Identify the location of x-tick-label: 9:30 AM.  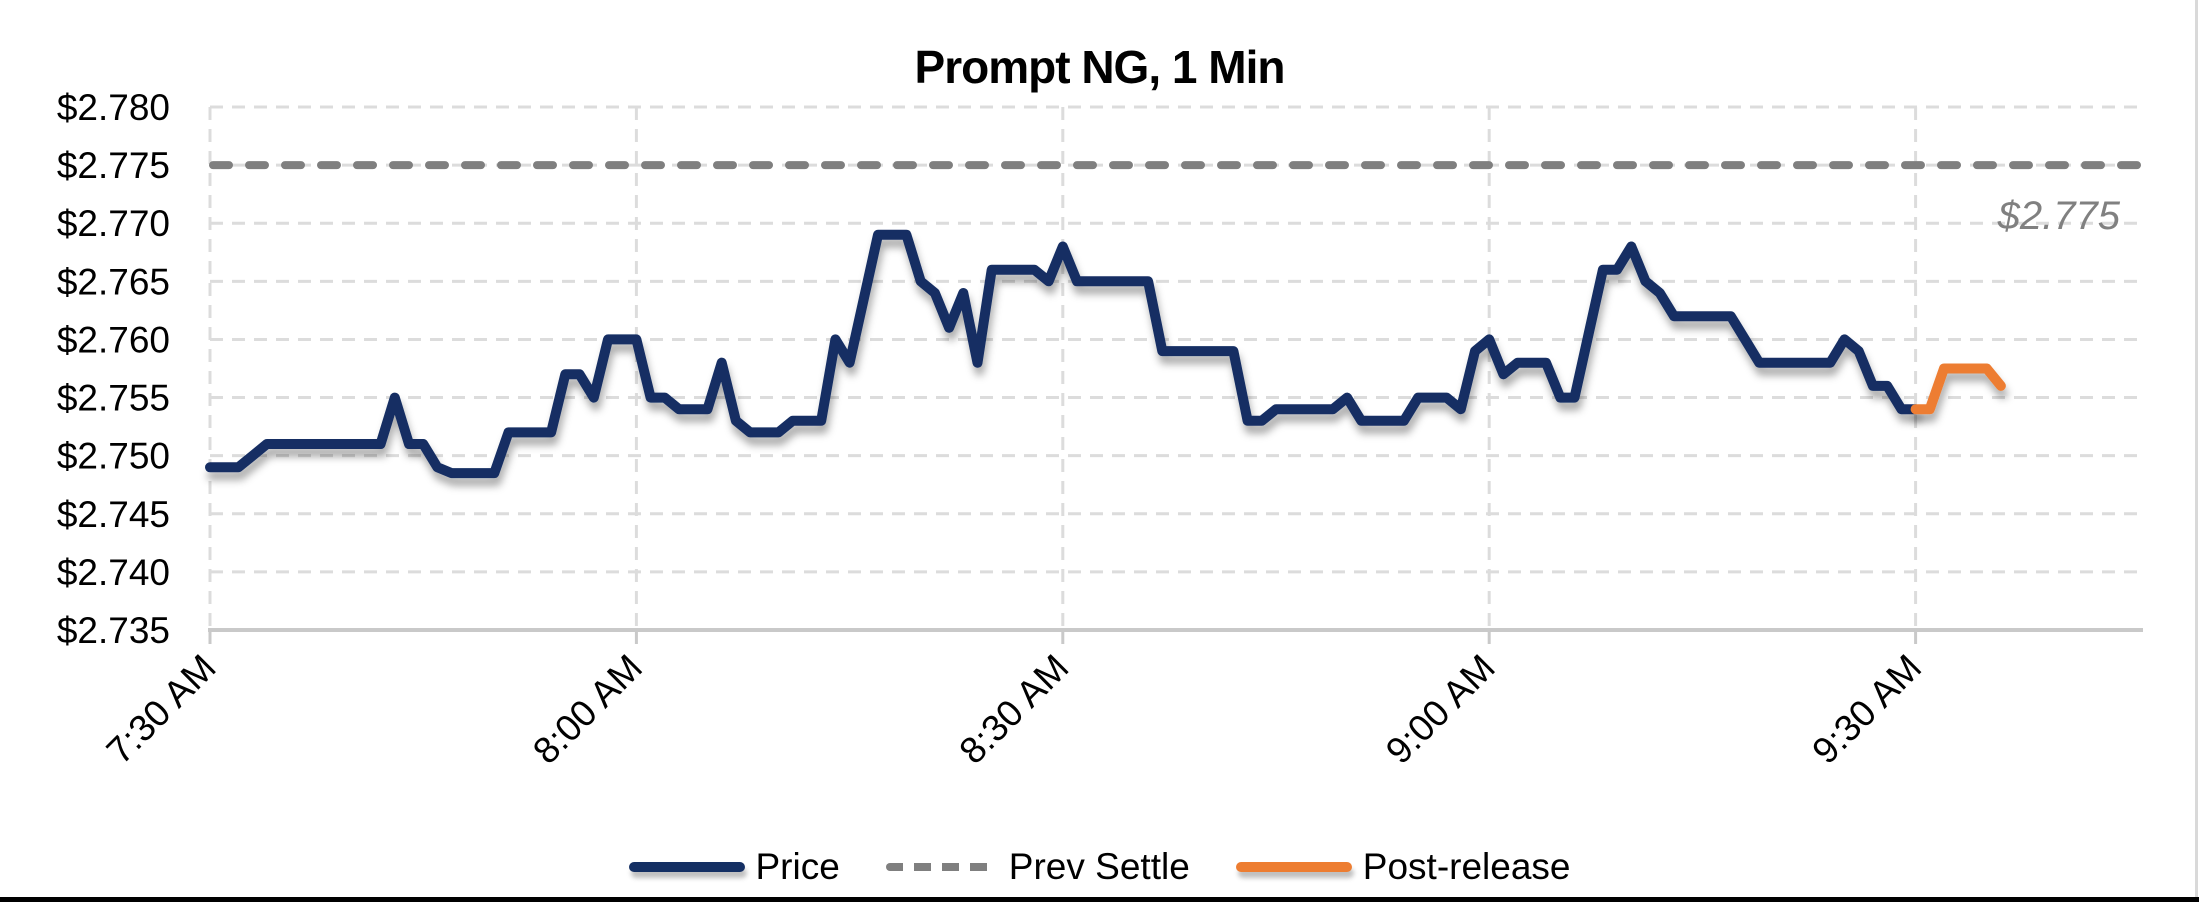
(1866, 709).